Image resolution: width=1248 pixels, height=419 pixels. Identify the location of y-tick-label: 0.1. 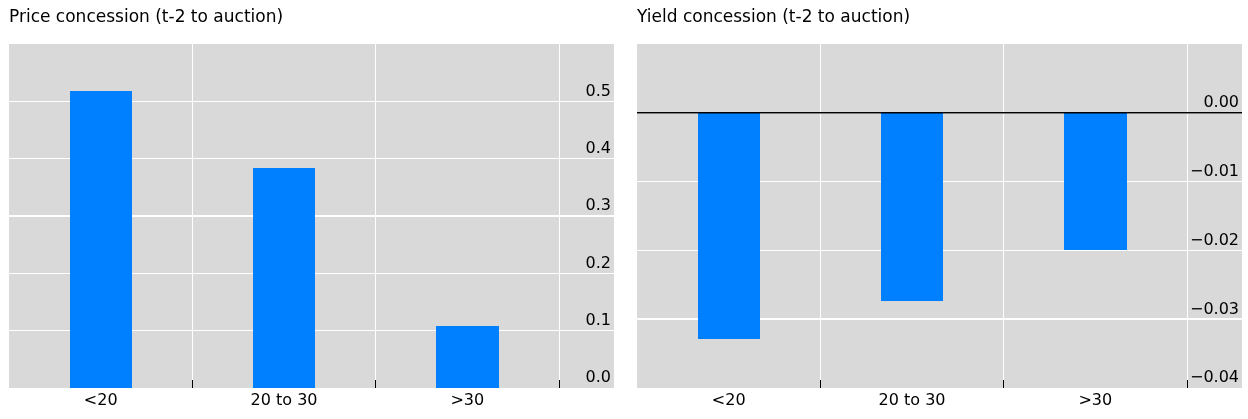
(598, 320).